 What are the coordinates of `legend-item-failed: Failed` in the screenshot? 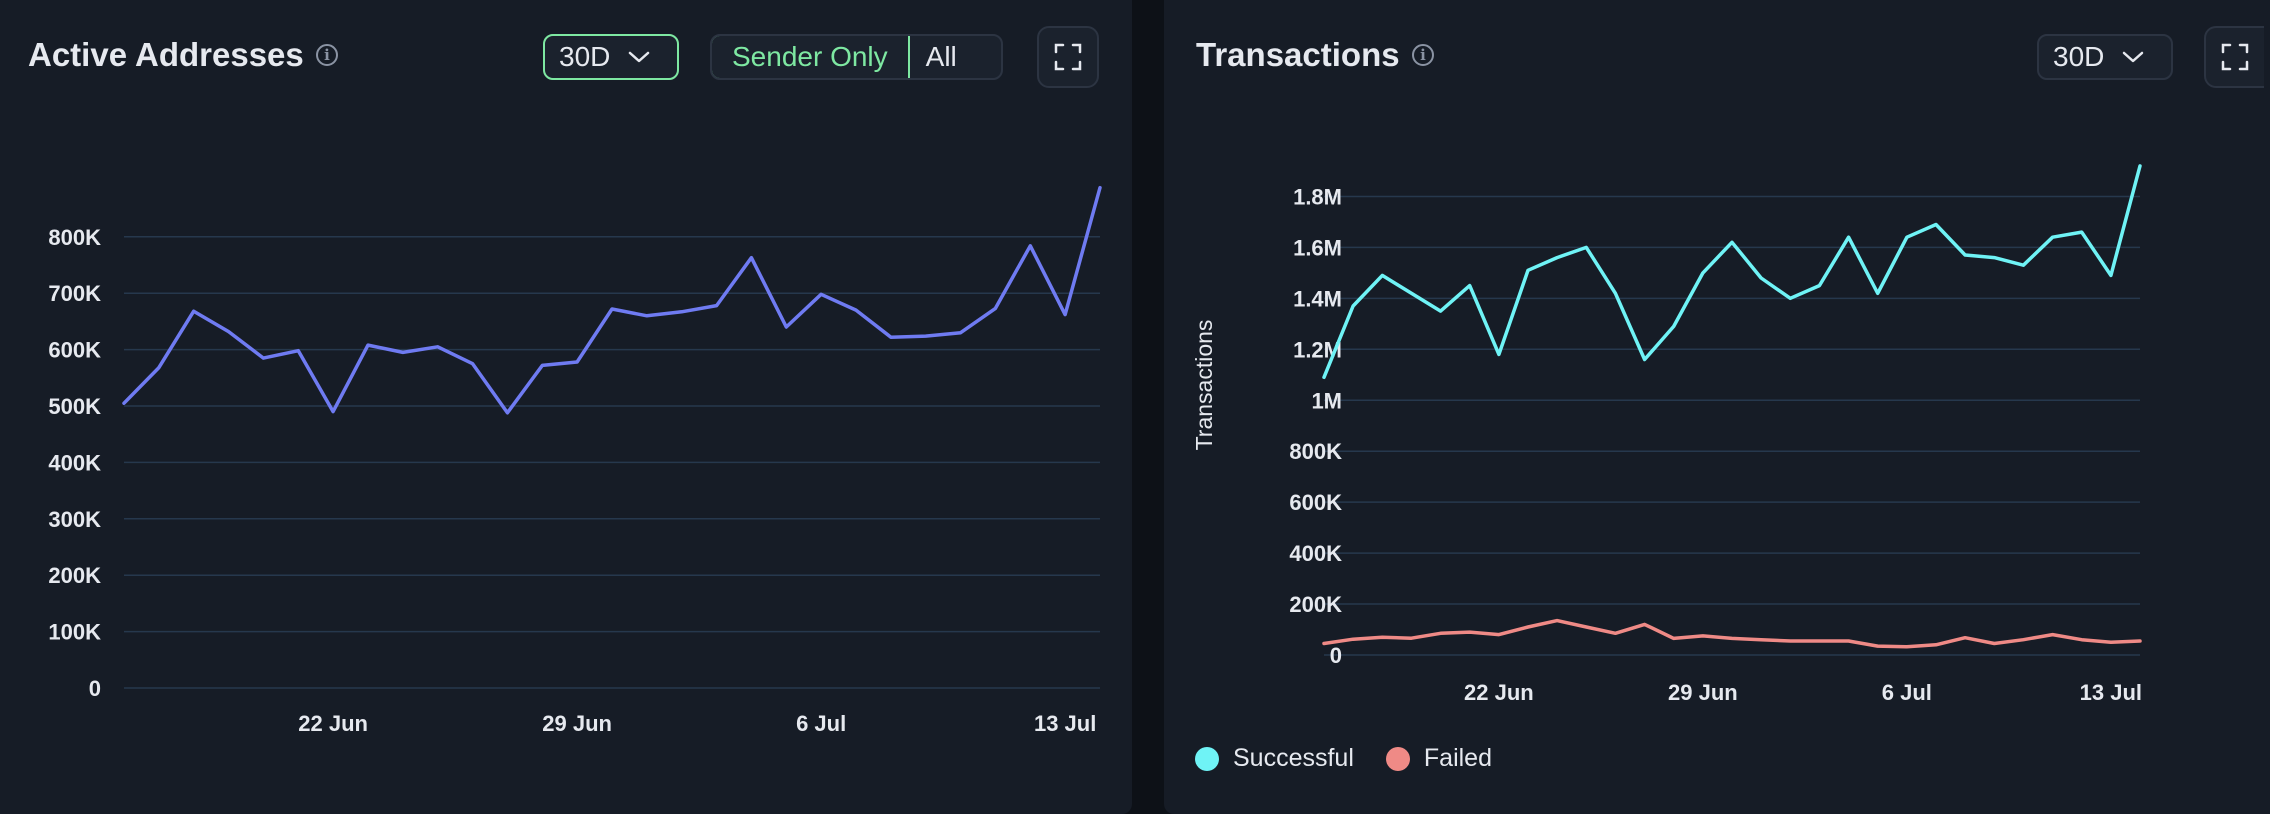 It's located at (1438, 758).